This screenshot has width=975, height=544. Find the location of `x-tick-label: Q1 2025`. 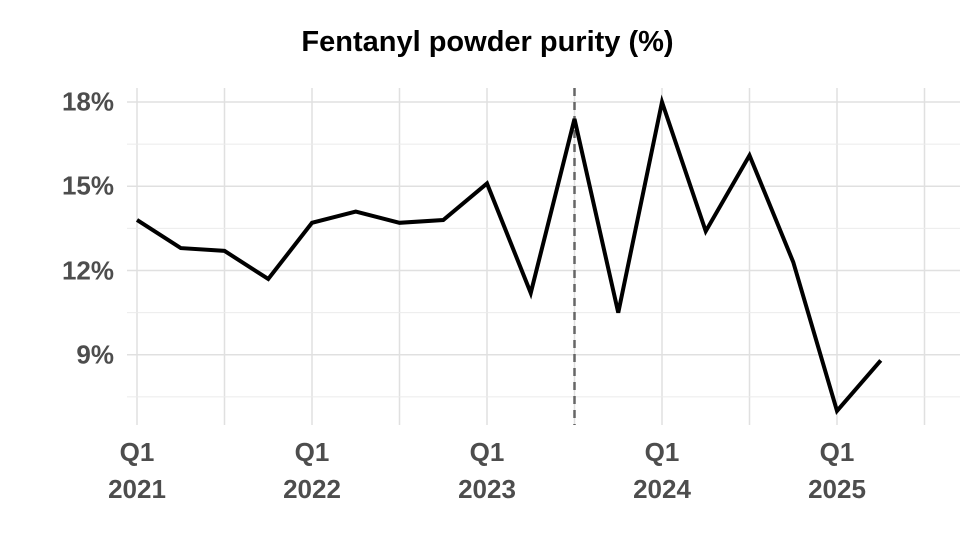

x-tick-label: Q1 2025 is located at coordinates (837, 470).